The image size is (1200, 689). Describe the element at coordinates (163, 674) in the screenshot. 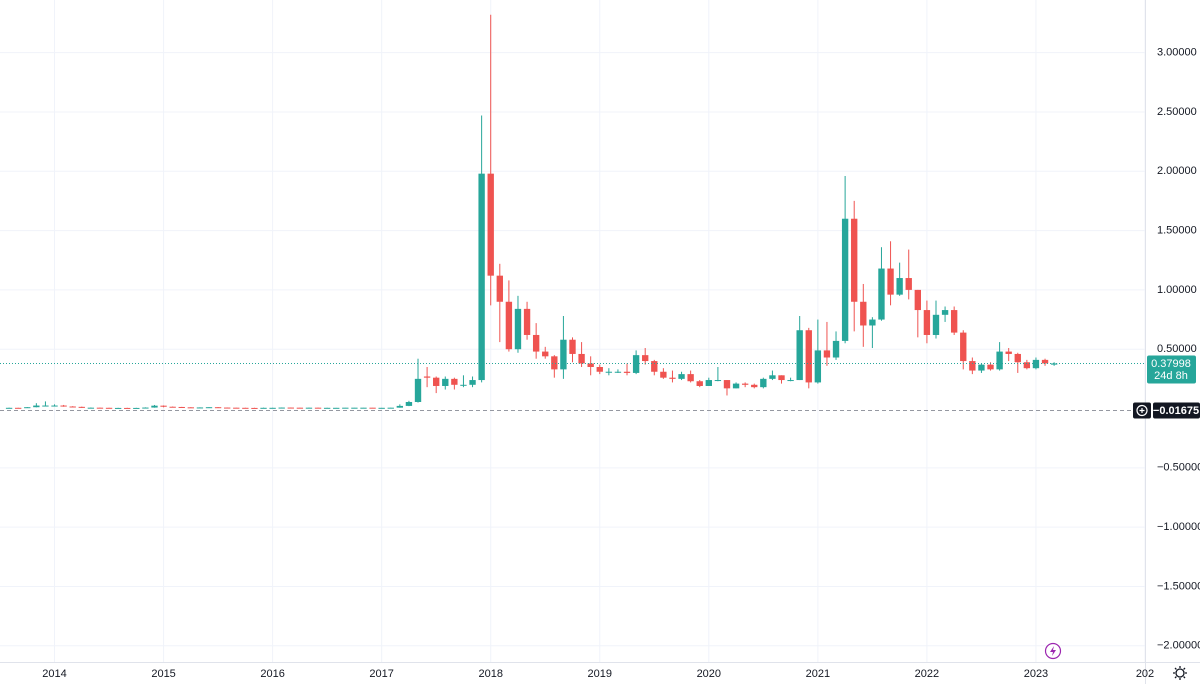

I see `x-tick-label: 2015` at that location.